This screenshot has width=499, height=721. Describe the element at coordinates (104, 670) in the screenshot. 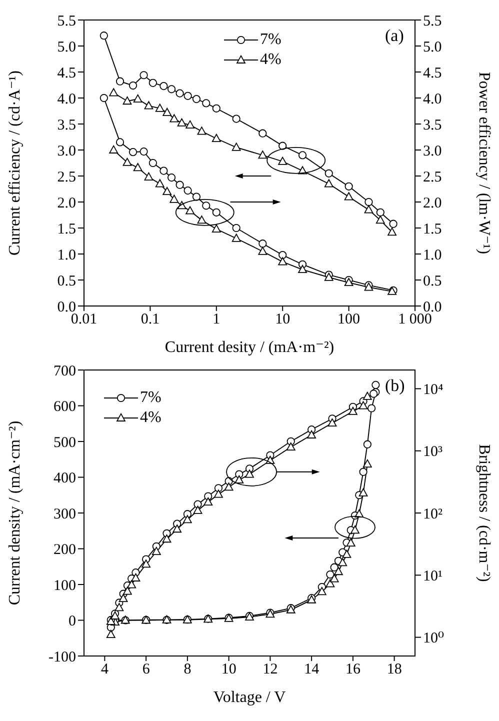

I see `x-tick-label: 4` at that location.